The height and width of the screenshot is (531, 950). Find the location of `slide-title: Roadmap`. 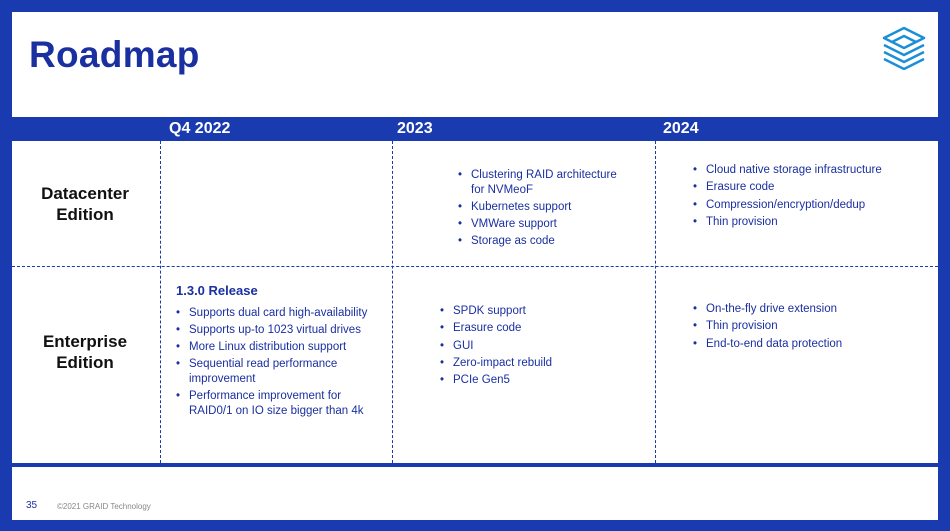

slide-title: Roadmap is located at coordinates (114, 54).